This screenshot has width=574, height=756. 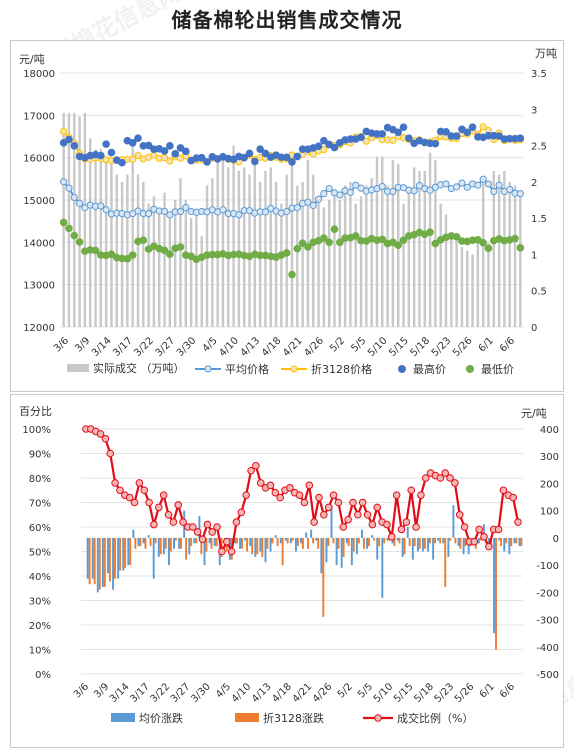 What do you see at coordinates (40, 455) in the screenshot?
I see `y-left-tick-label: 90%` at bounding box center [40, 455].